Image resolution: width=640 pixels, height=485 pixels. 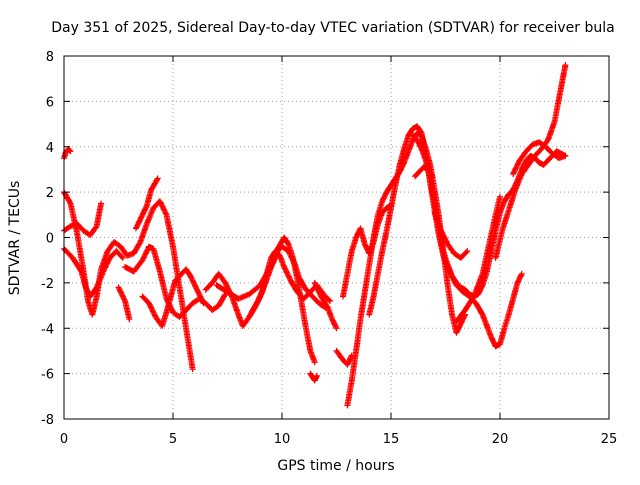 I want to click on y-tick-label: -8, so click(x=47, y=420).